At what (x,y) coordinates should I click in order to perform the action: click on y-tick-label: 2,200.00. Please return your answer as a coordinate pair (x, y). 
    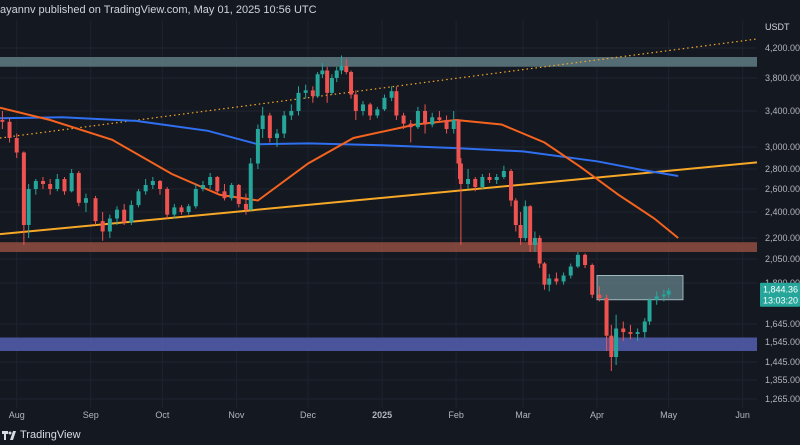
    Looking at the image, I should click on (782, 238).